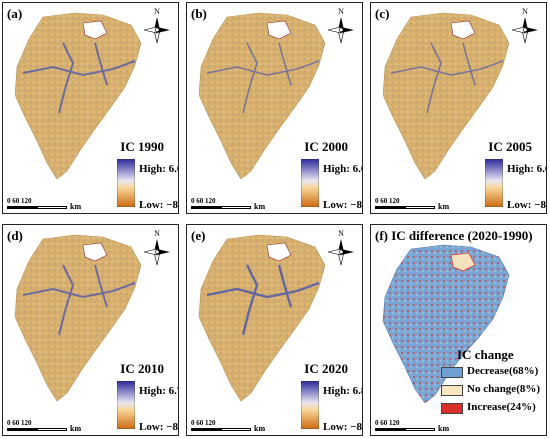 The height and width of the screenshot is (439, 550). Describe the element at coordinates (142, 368) in the screenshot. I see `map-title: IC 2010` at that location.